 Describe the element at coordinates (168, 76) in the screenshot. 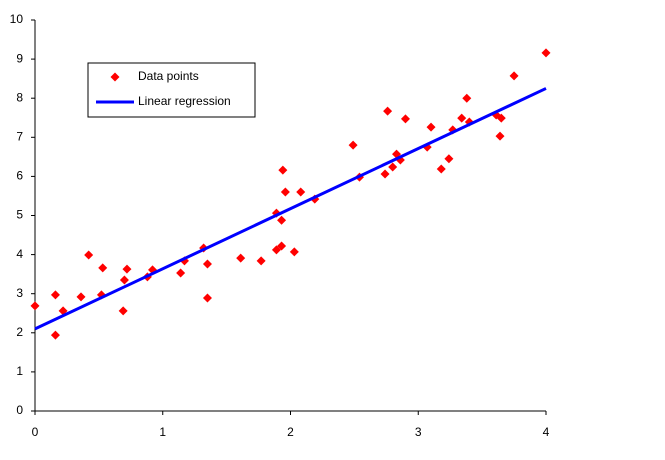

I see `legend-label: Data points` at that location.